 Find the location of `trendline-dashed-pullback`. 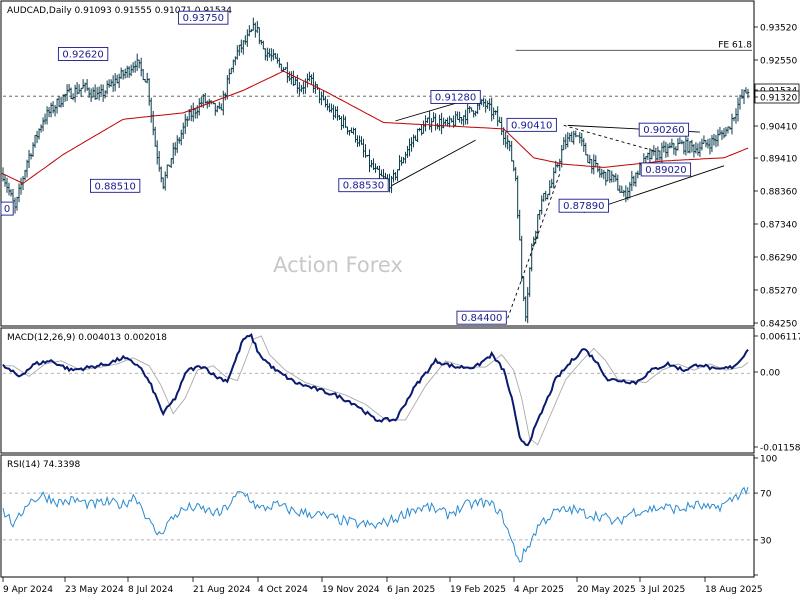

trendline-dashed-pullback is located at coordinates (609, 138).